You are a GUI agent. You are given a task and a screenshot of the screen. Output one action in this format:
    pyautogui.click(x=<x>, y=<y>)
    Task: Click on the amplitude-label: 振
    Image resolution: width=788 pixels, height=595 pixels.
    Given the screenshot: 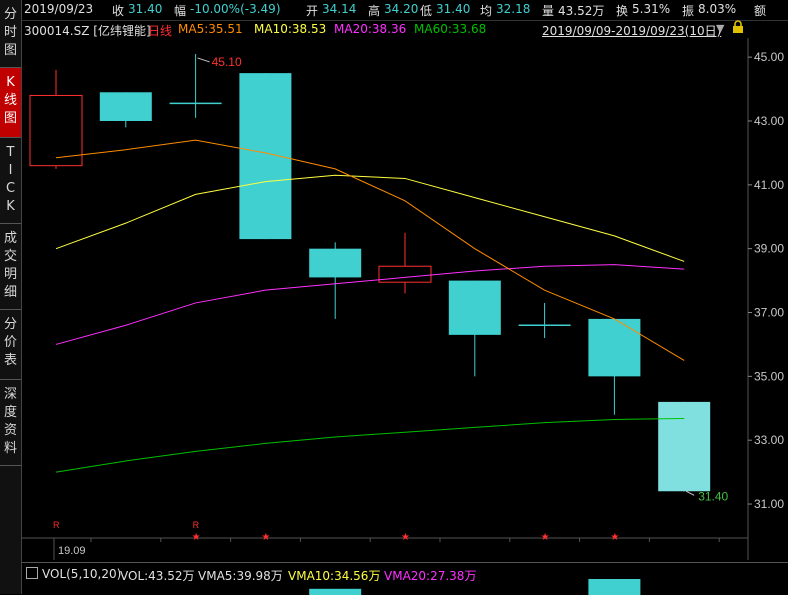 What is the action you would take?
    pyautogui.click(x=688, y=11)
    